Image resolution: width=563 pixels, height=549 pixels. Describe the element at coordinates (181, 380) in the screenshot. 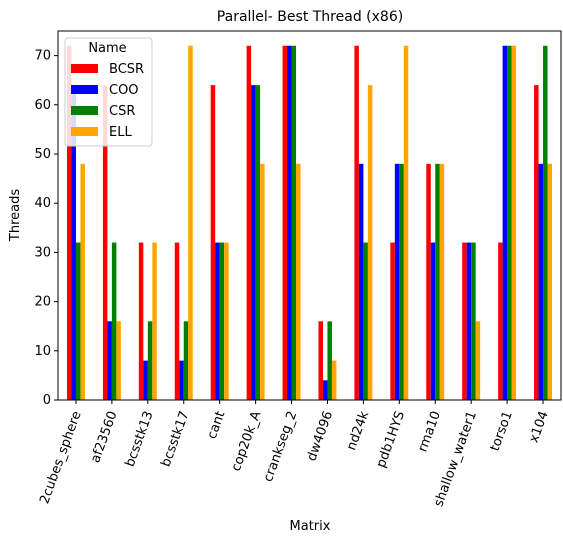

I see `bar-coo-bcsstk17` at that location.